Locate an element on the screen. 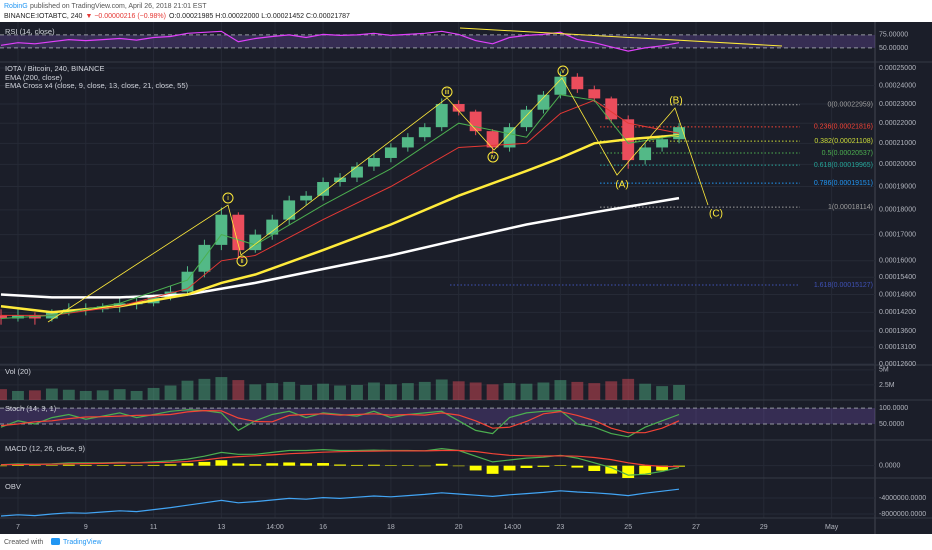 The width and height of the screenshot is (932, 550). panel-title: RSI (14, close) is located at coordinates (30, 31).